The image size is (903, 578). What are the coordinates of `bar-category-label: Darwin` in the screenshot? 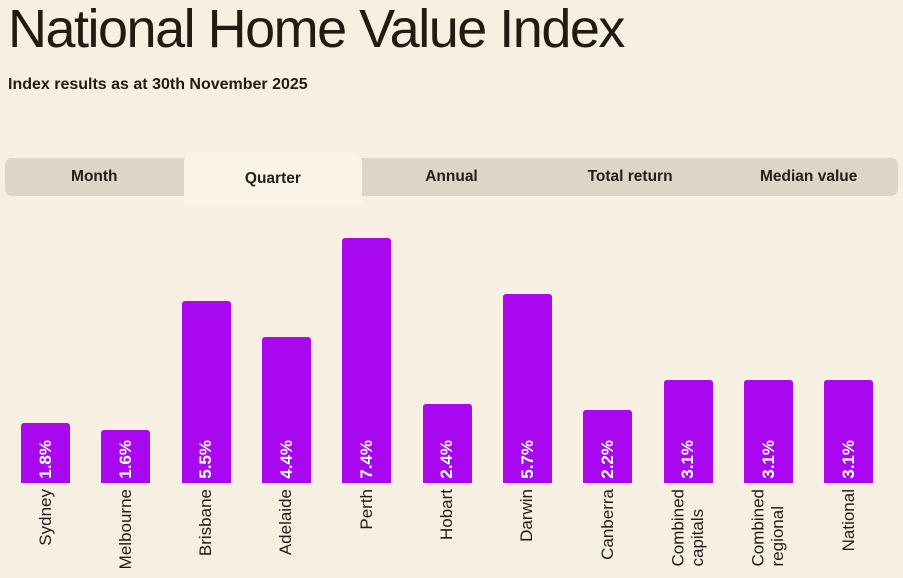 It's located at (527, 515).